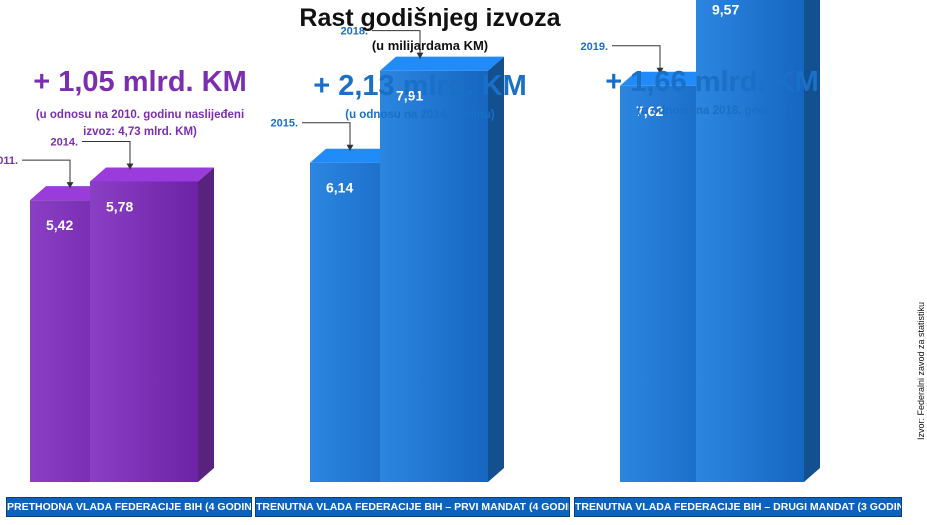 Image resolution: width=927 pixels, height=525 pixels. Describe the element at coordinates (284, 124) in the screenshot. I see `year-label-g2-b1: 2015.` at that location.